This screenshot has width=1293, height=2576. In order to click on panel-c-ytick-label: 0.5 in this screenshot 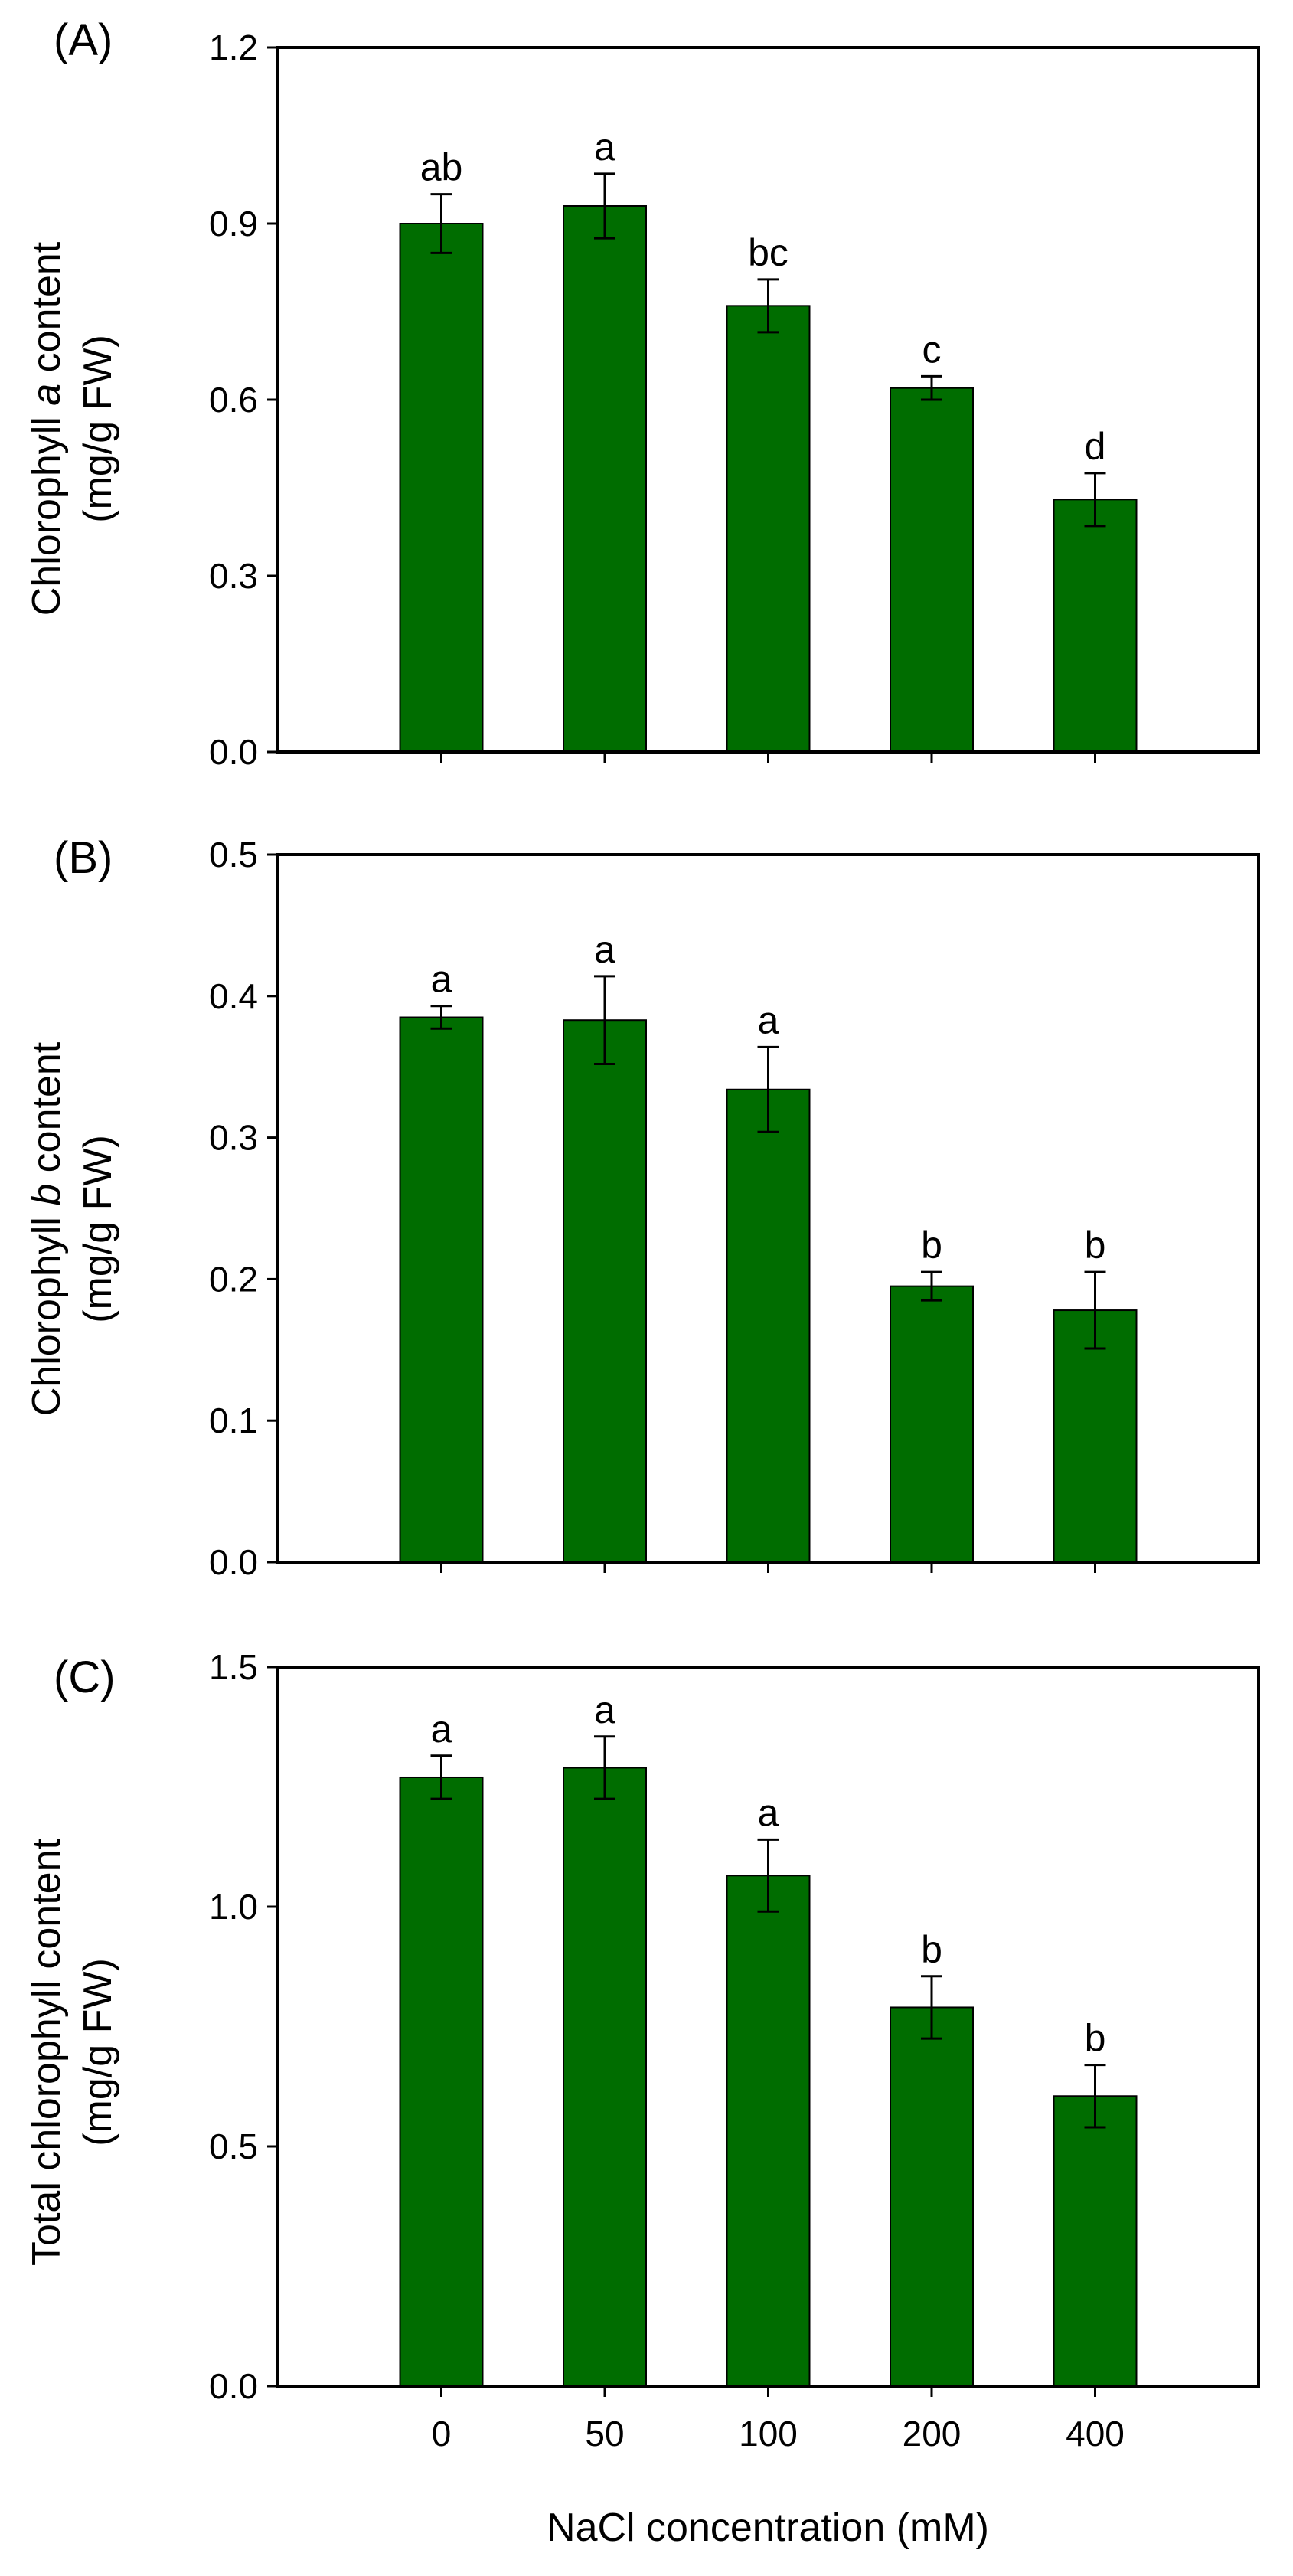, I will do `click(233, 2146)`.